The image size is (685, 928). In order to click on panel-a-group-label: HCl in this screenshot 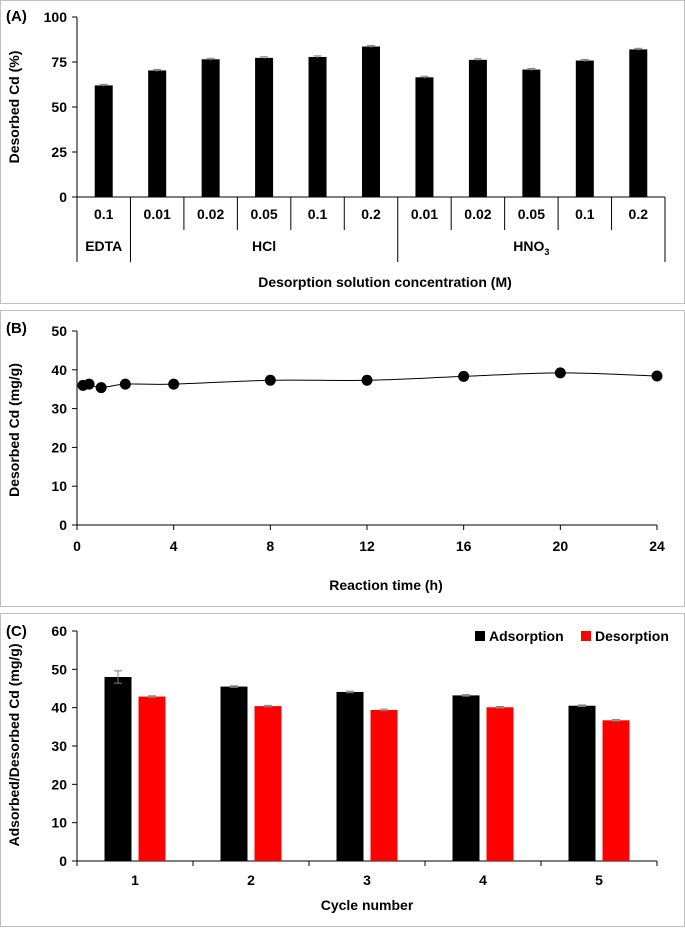, I will do `click(264, 246)`.